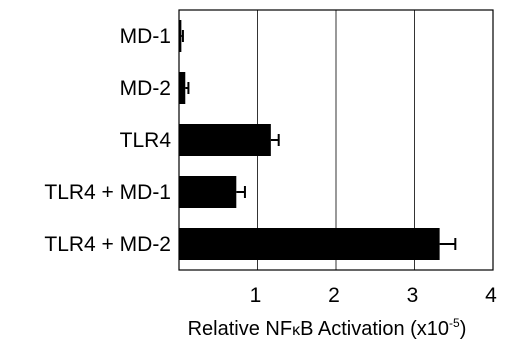  What do you see at coordinates (240, 329) in the screenshot?
I see `x-axis-title-prefix: Relative NF` at bounding box center [240, 329].